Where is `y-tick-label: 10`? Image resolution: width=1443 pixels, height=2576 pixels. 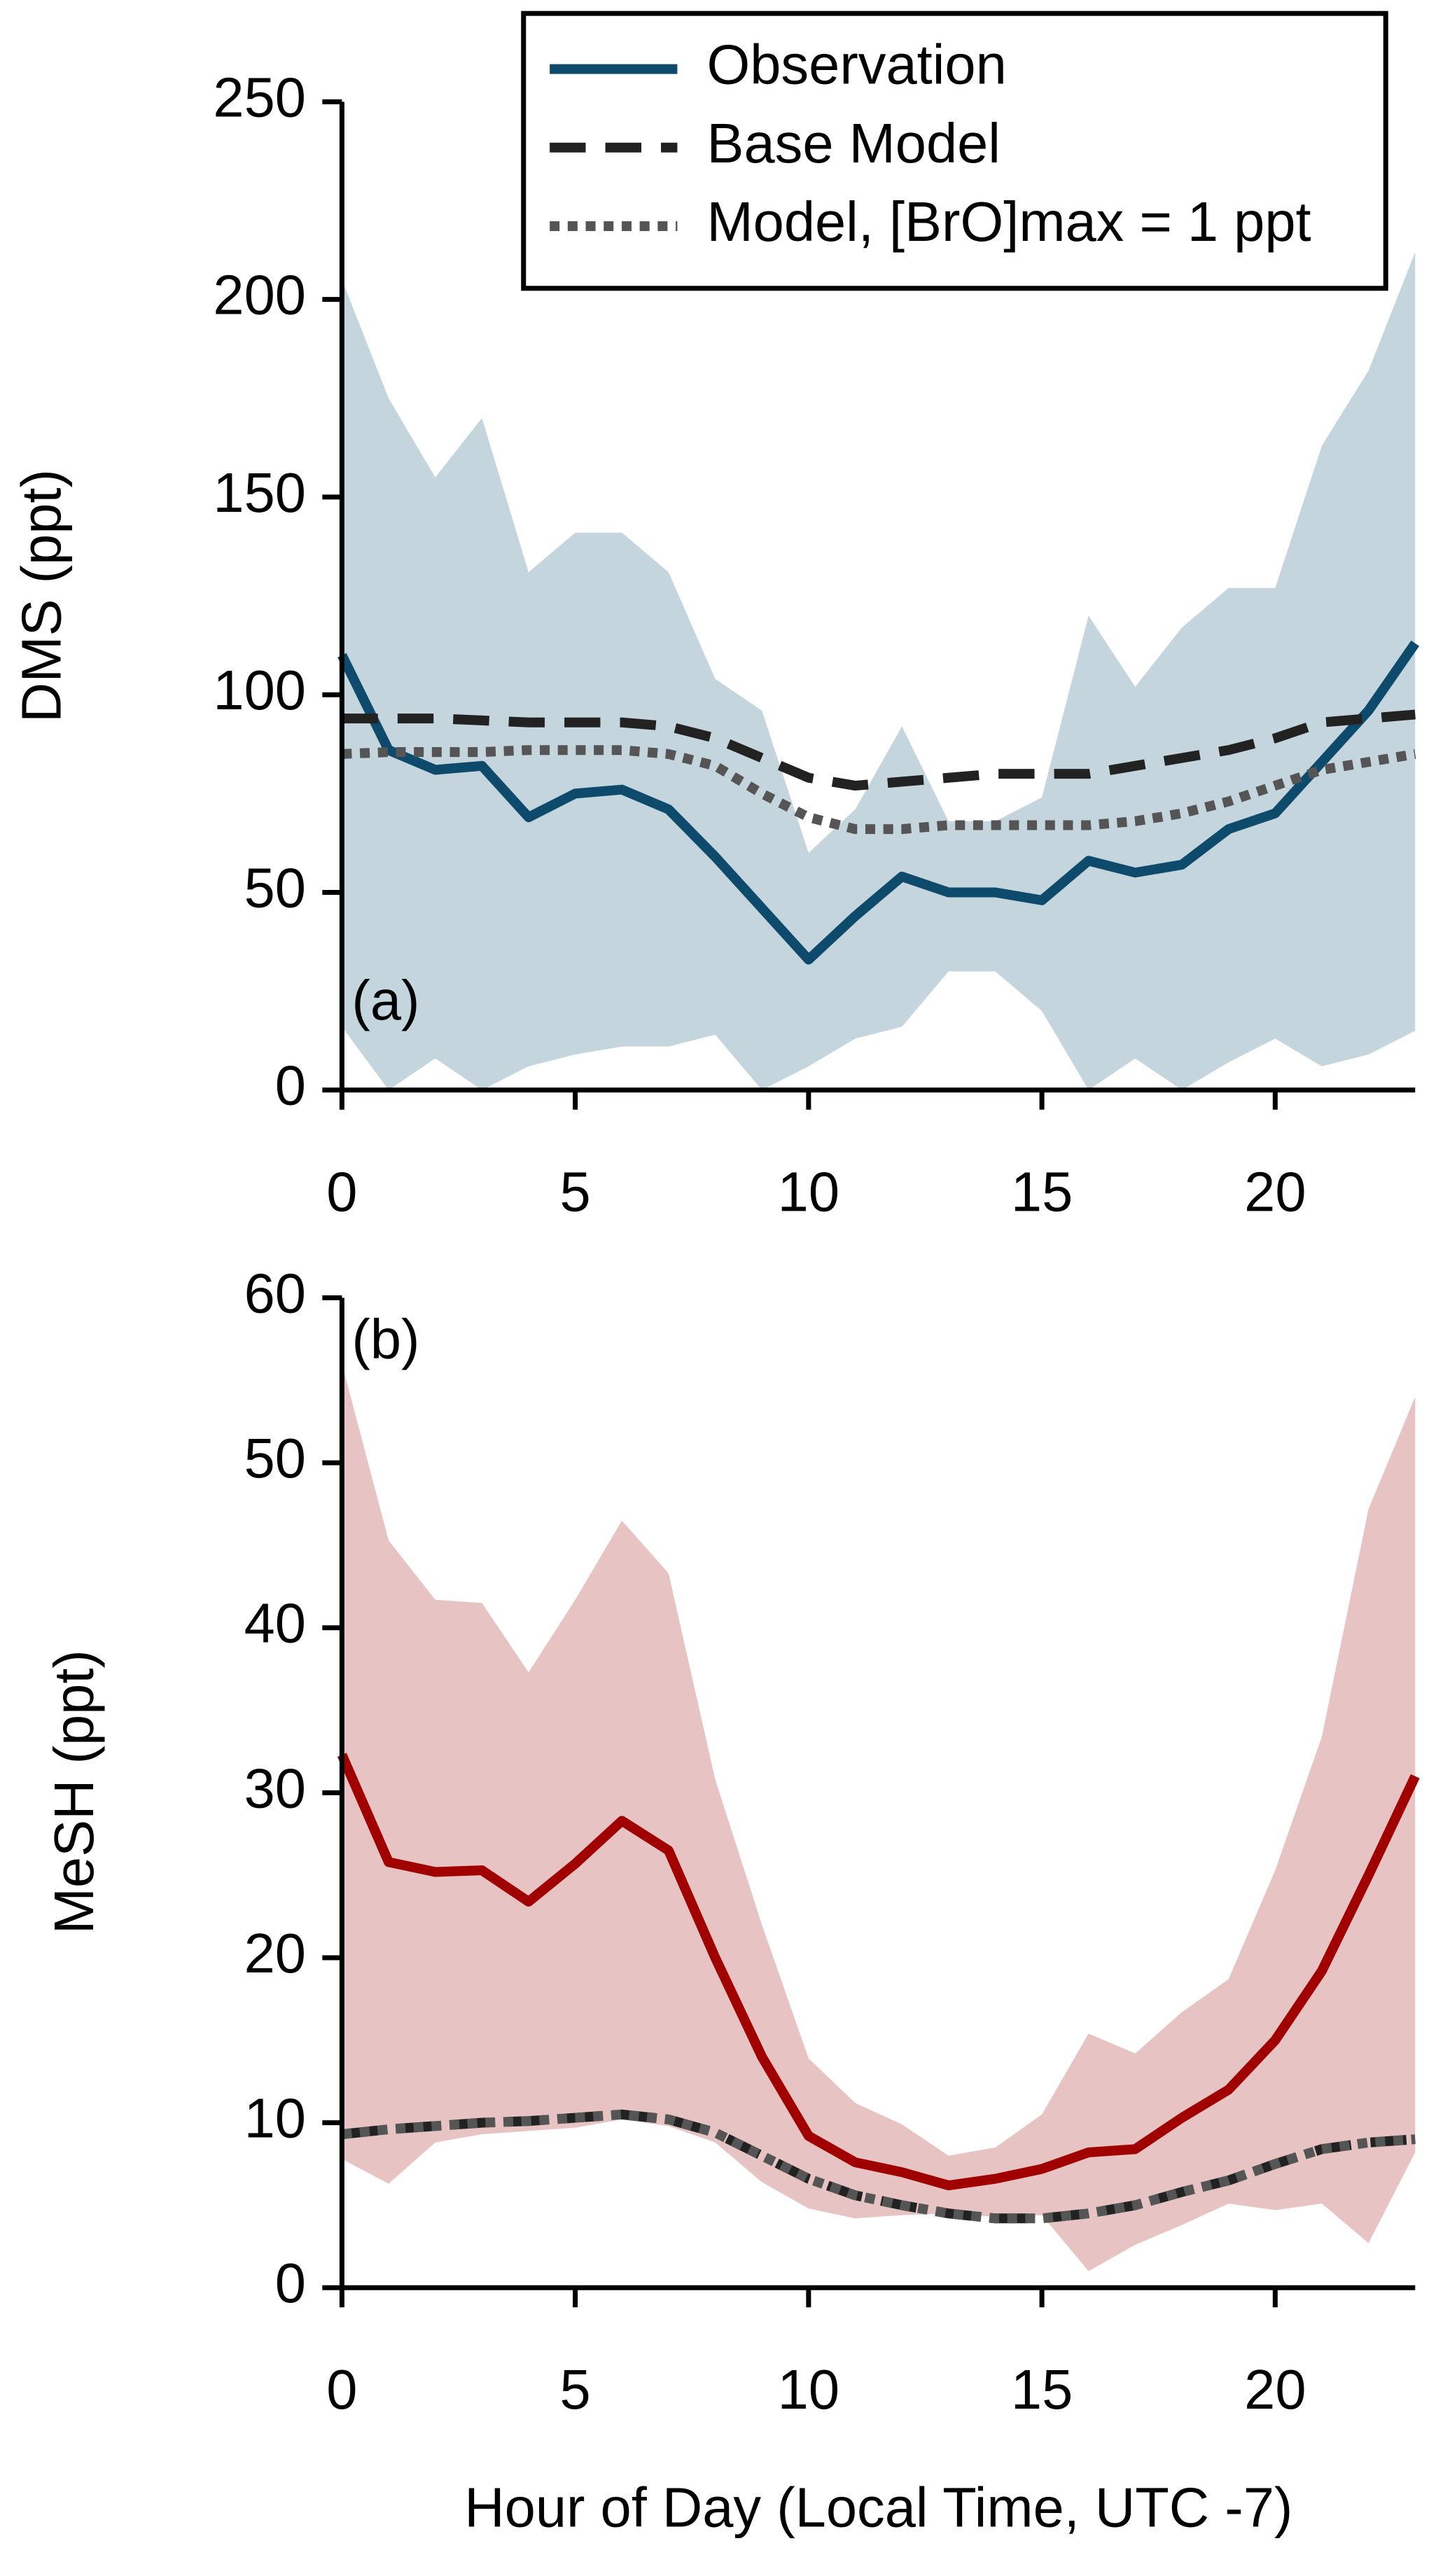
y-tick-label: 10 is located at coordinates (275, 2118).